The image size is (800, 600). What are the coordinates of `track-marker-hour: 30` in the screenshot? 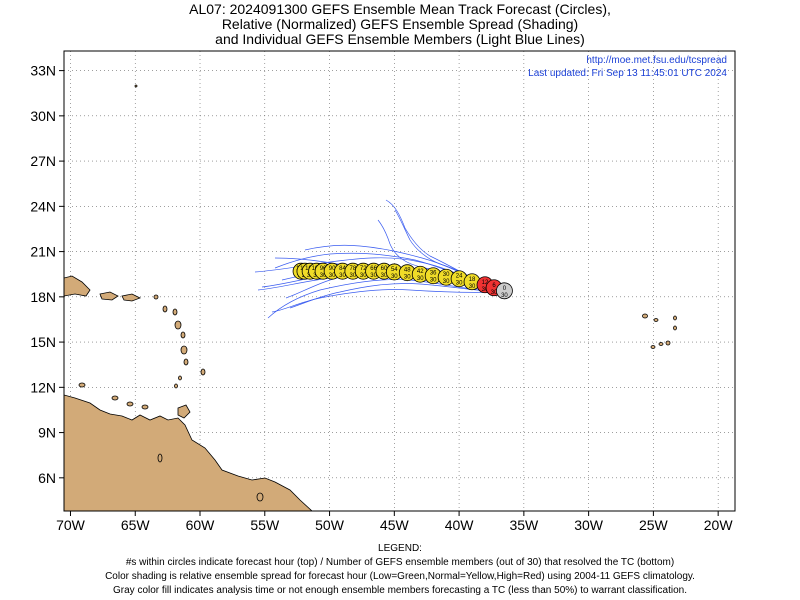 It's located at (446, 275).